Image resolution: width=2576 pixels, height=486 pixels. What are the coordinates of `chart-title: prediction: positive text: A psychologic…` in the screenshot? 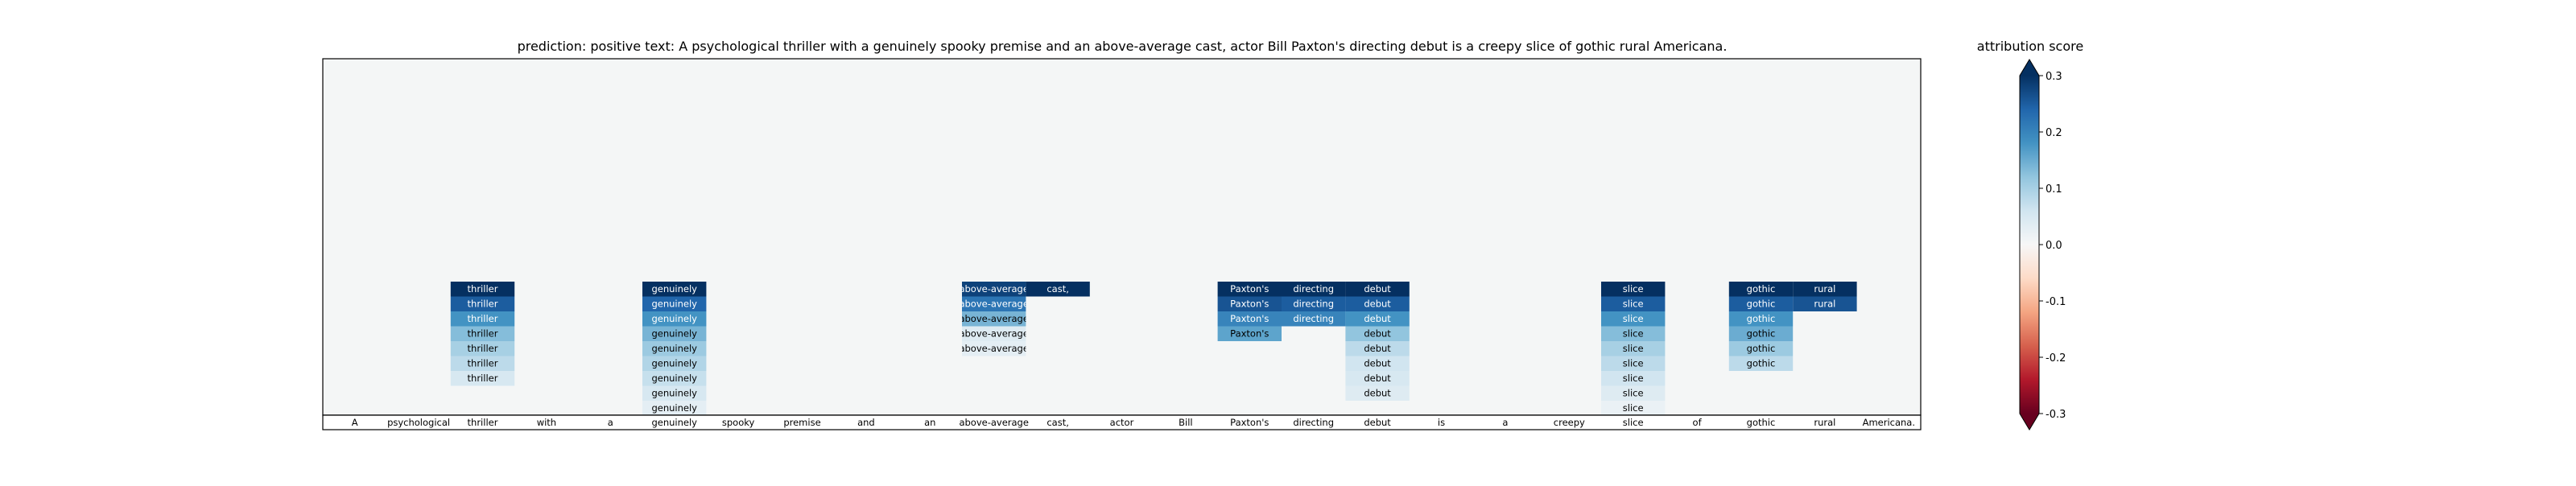 It's located at (1123, 46).